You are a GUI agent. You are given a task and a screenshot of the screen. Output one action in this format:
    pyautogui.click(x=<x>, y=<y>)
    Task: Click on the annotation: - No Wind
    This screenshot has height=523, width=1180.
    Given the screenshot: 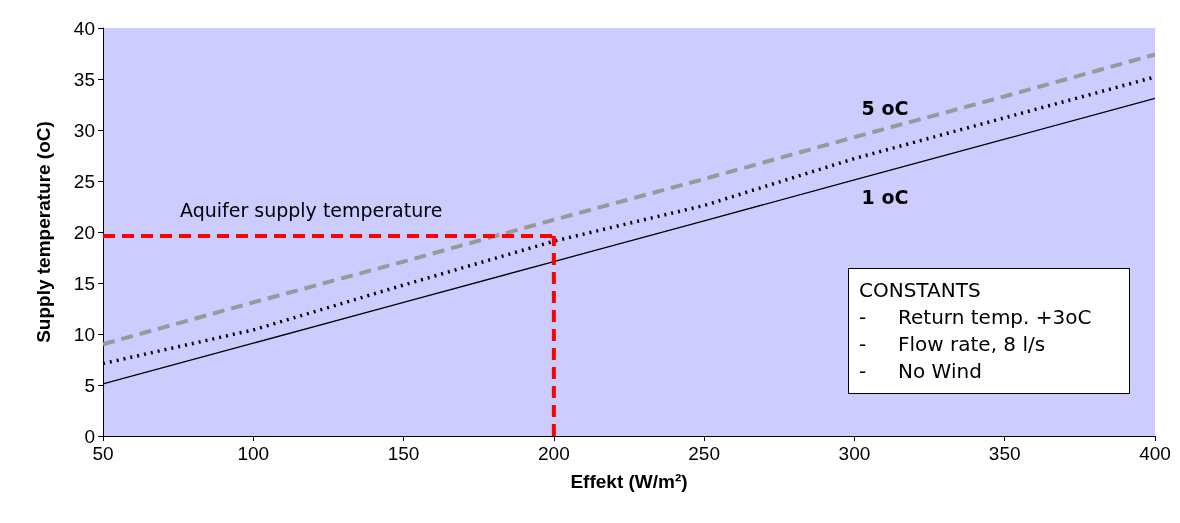 What is the action you would take?
    pyautogui.click(x=921, y=371)
    